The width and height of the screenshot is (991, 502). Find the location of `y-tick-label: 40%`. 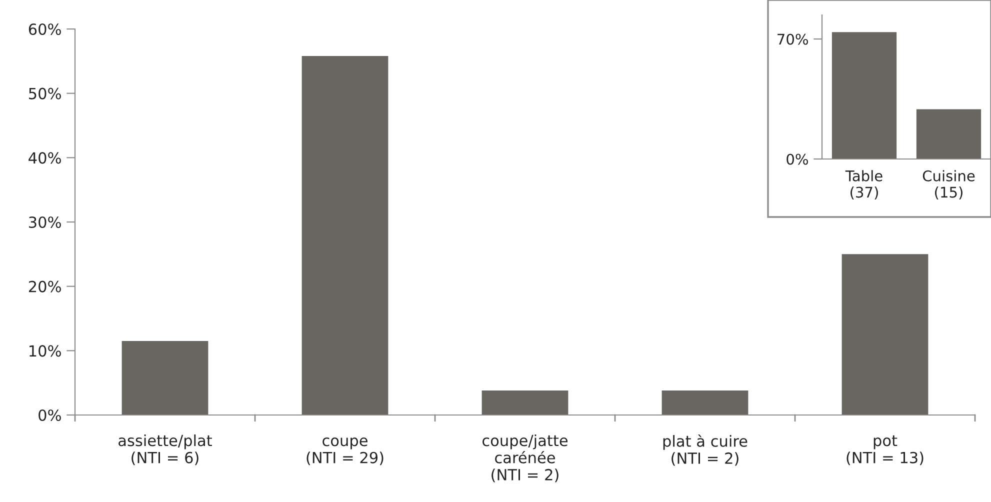

y-tick-label: 40% is located at coordinates (44, 158).